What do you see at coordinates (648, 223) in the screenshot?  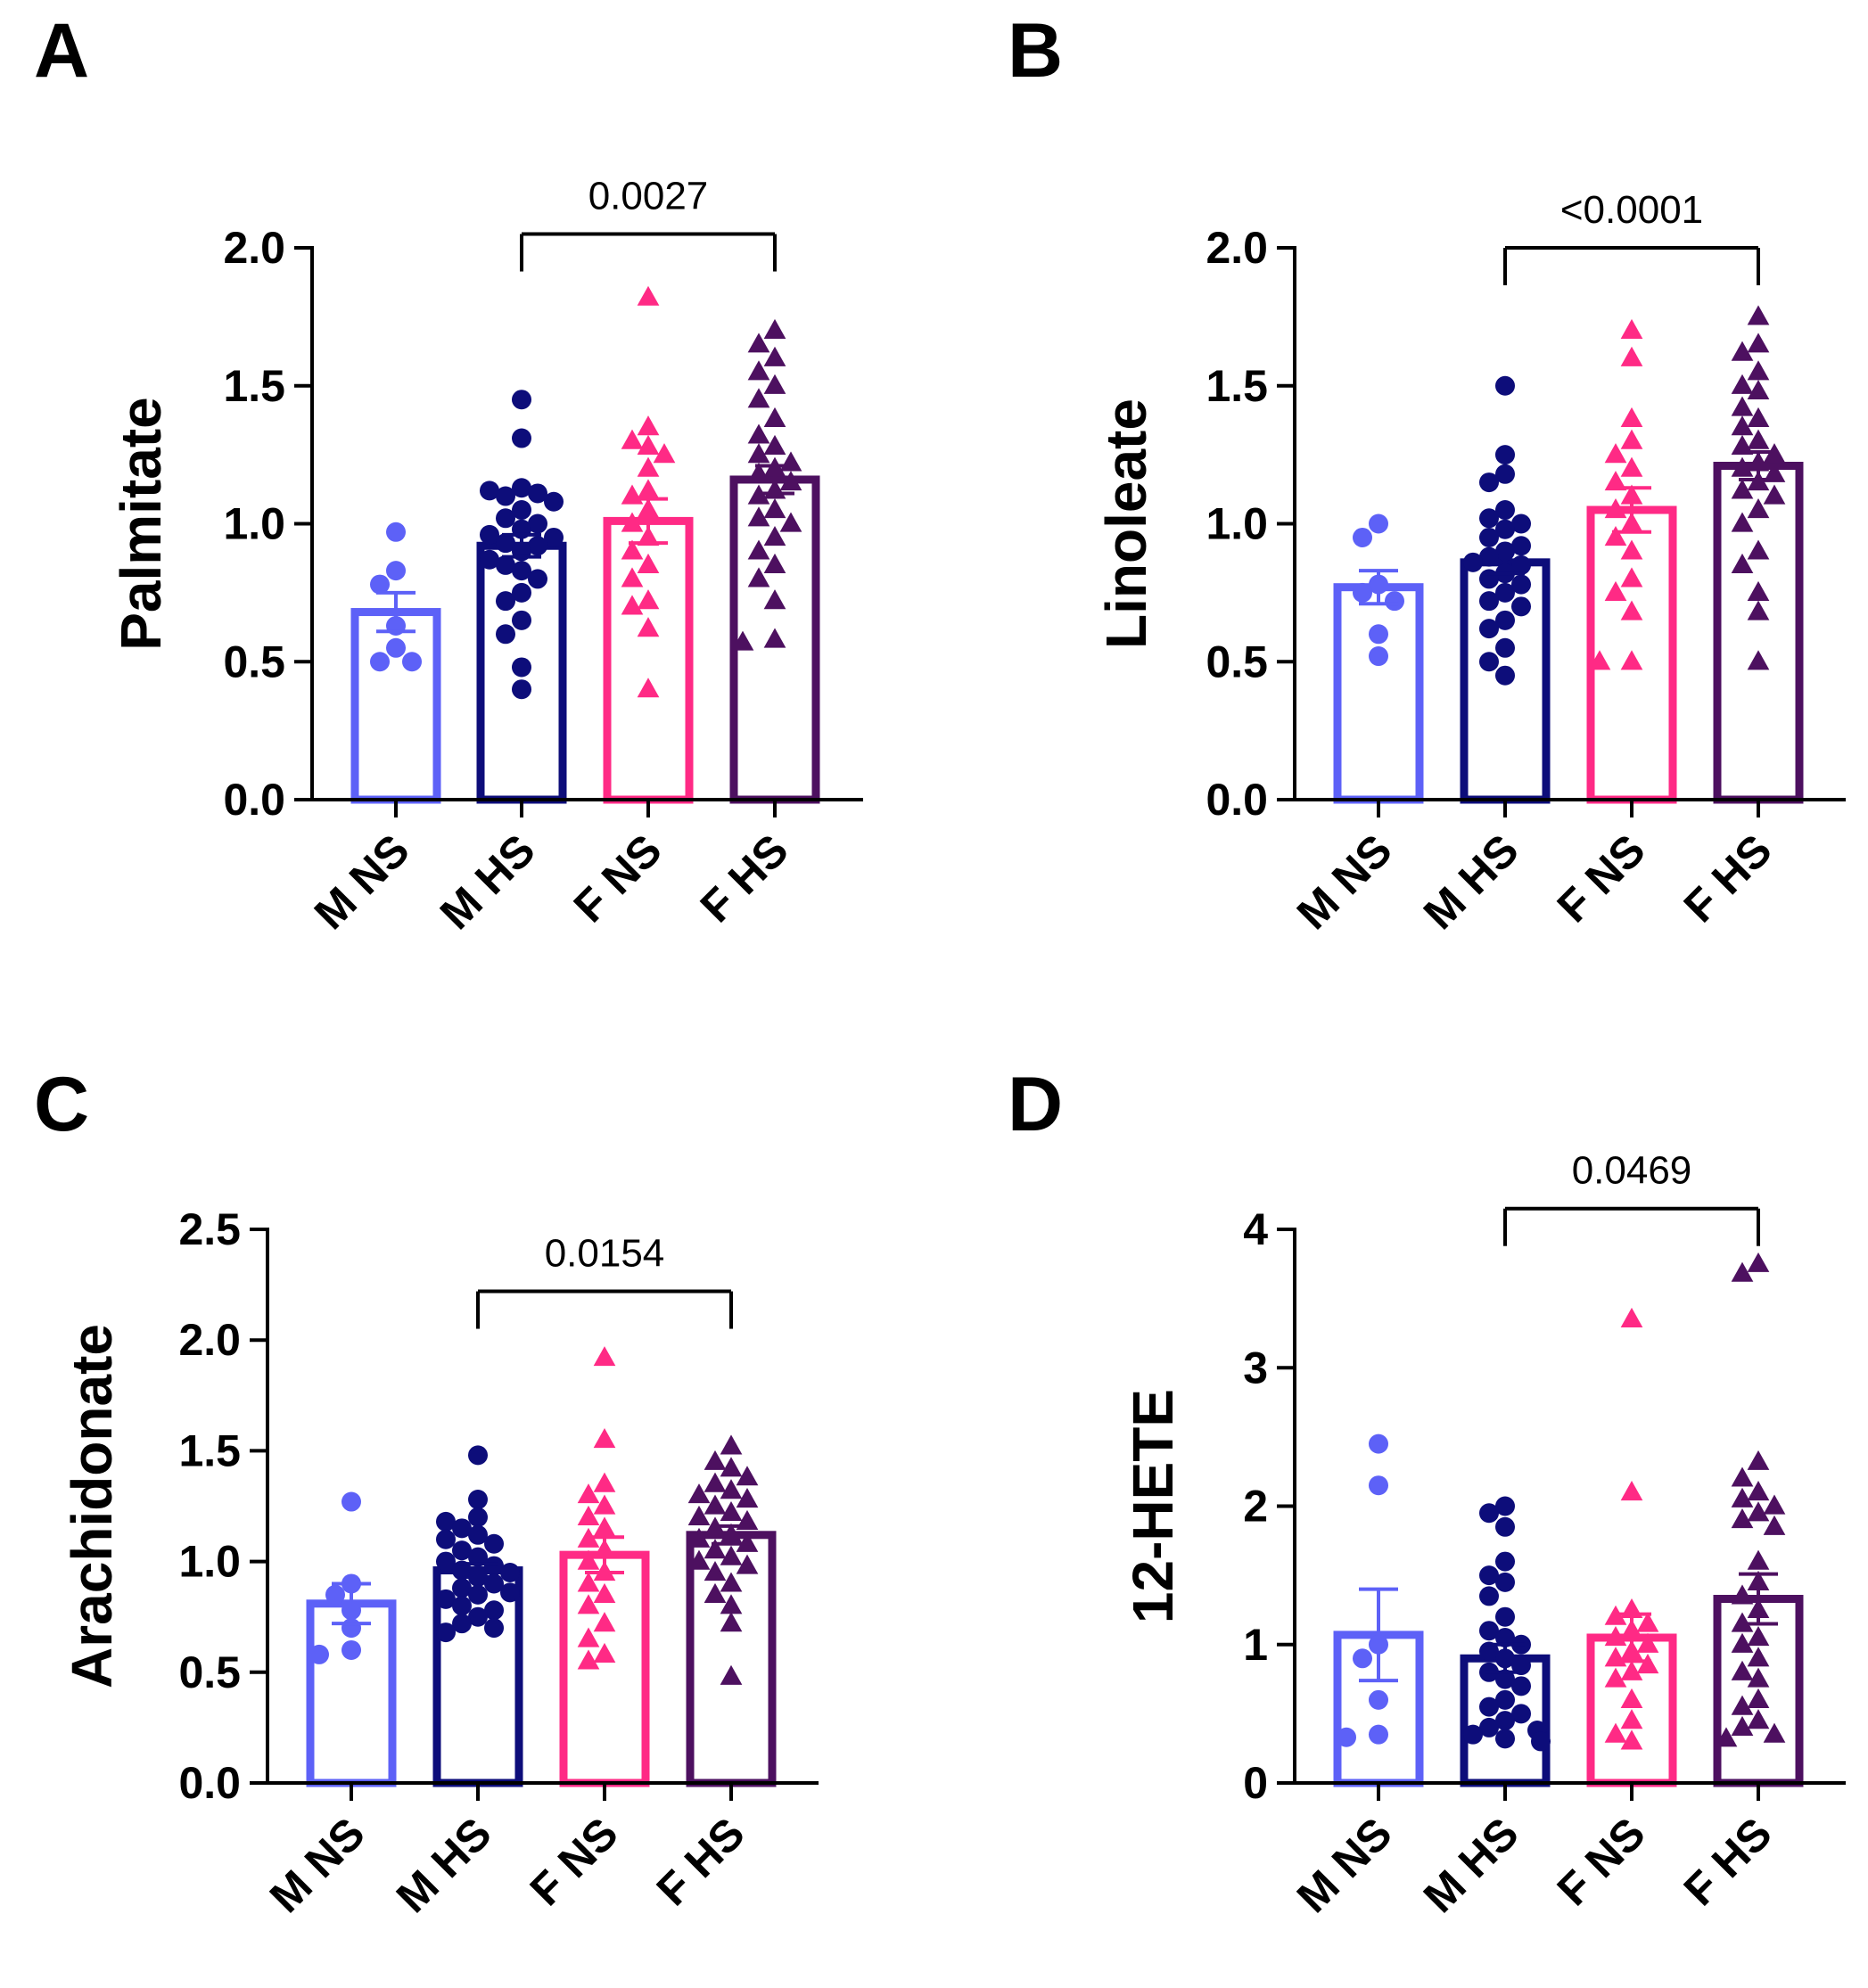 I see `significance-bracket: 0.0027` at bounding box center [648, 223].